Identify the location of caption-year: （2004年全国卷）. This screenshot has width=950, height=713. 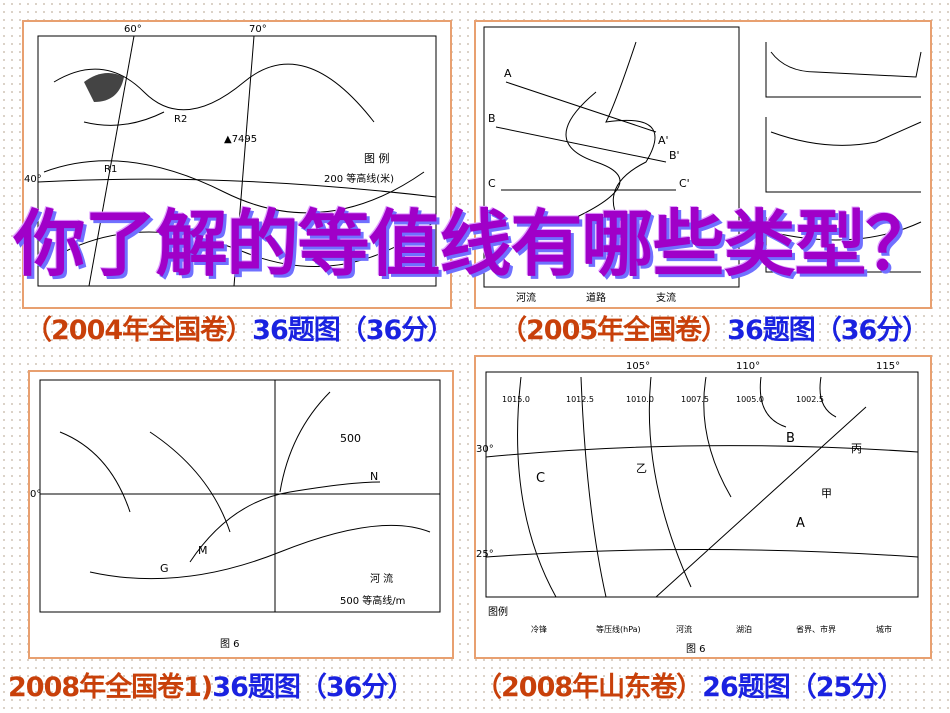
(139, 330).